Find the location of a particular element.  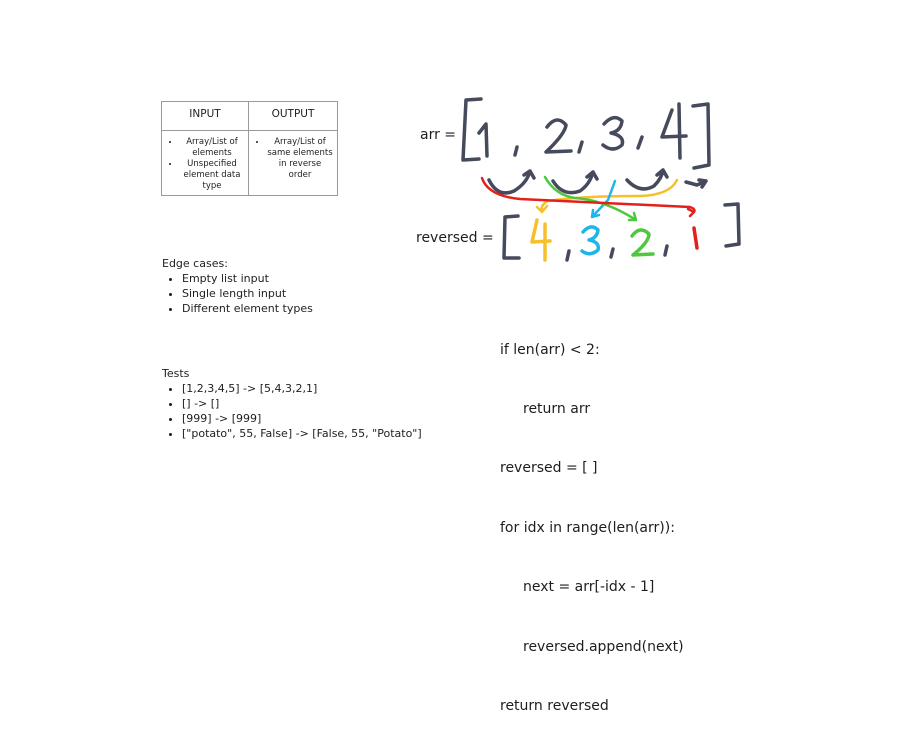

edge-cases-title: Edge cases: is located at coordinates (195, 263).